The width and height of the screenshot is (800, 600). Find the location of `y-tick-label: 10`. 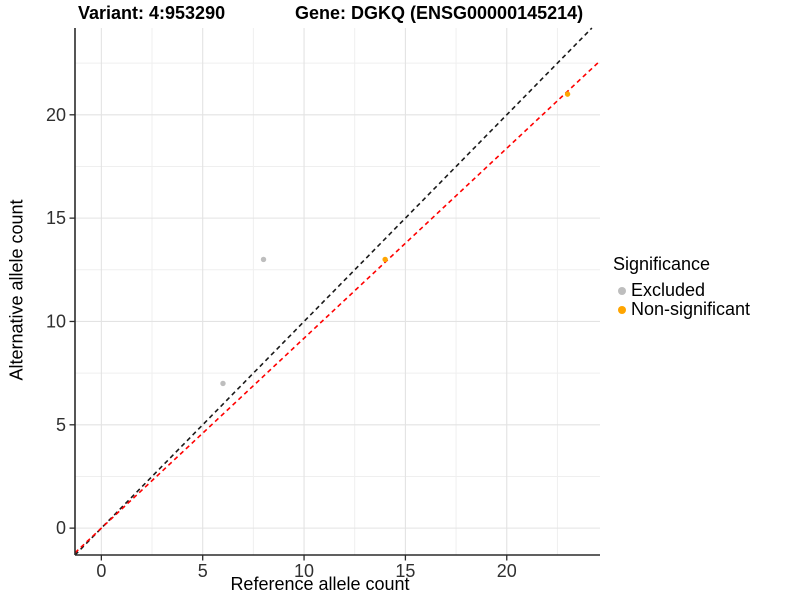

y-tick-label: 10 is located at coordinates (56, 321).